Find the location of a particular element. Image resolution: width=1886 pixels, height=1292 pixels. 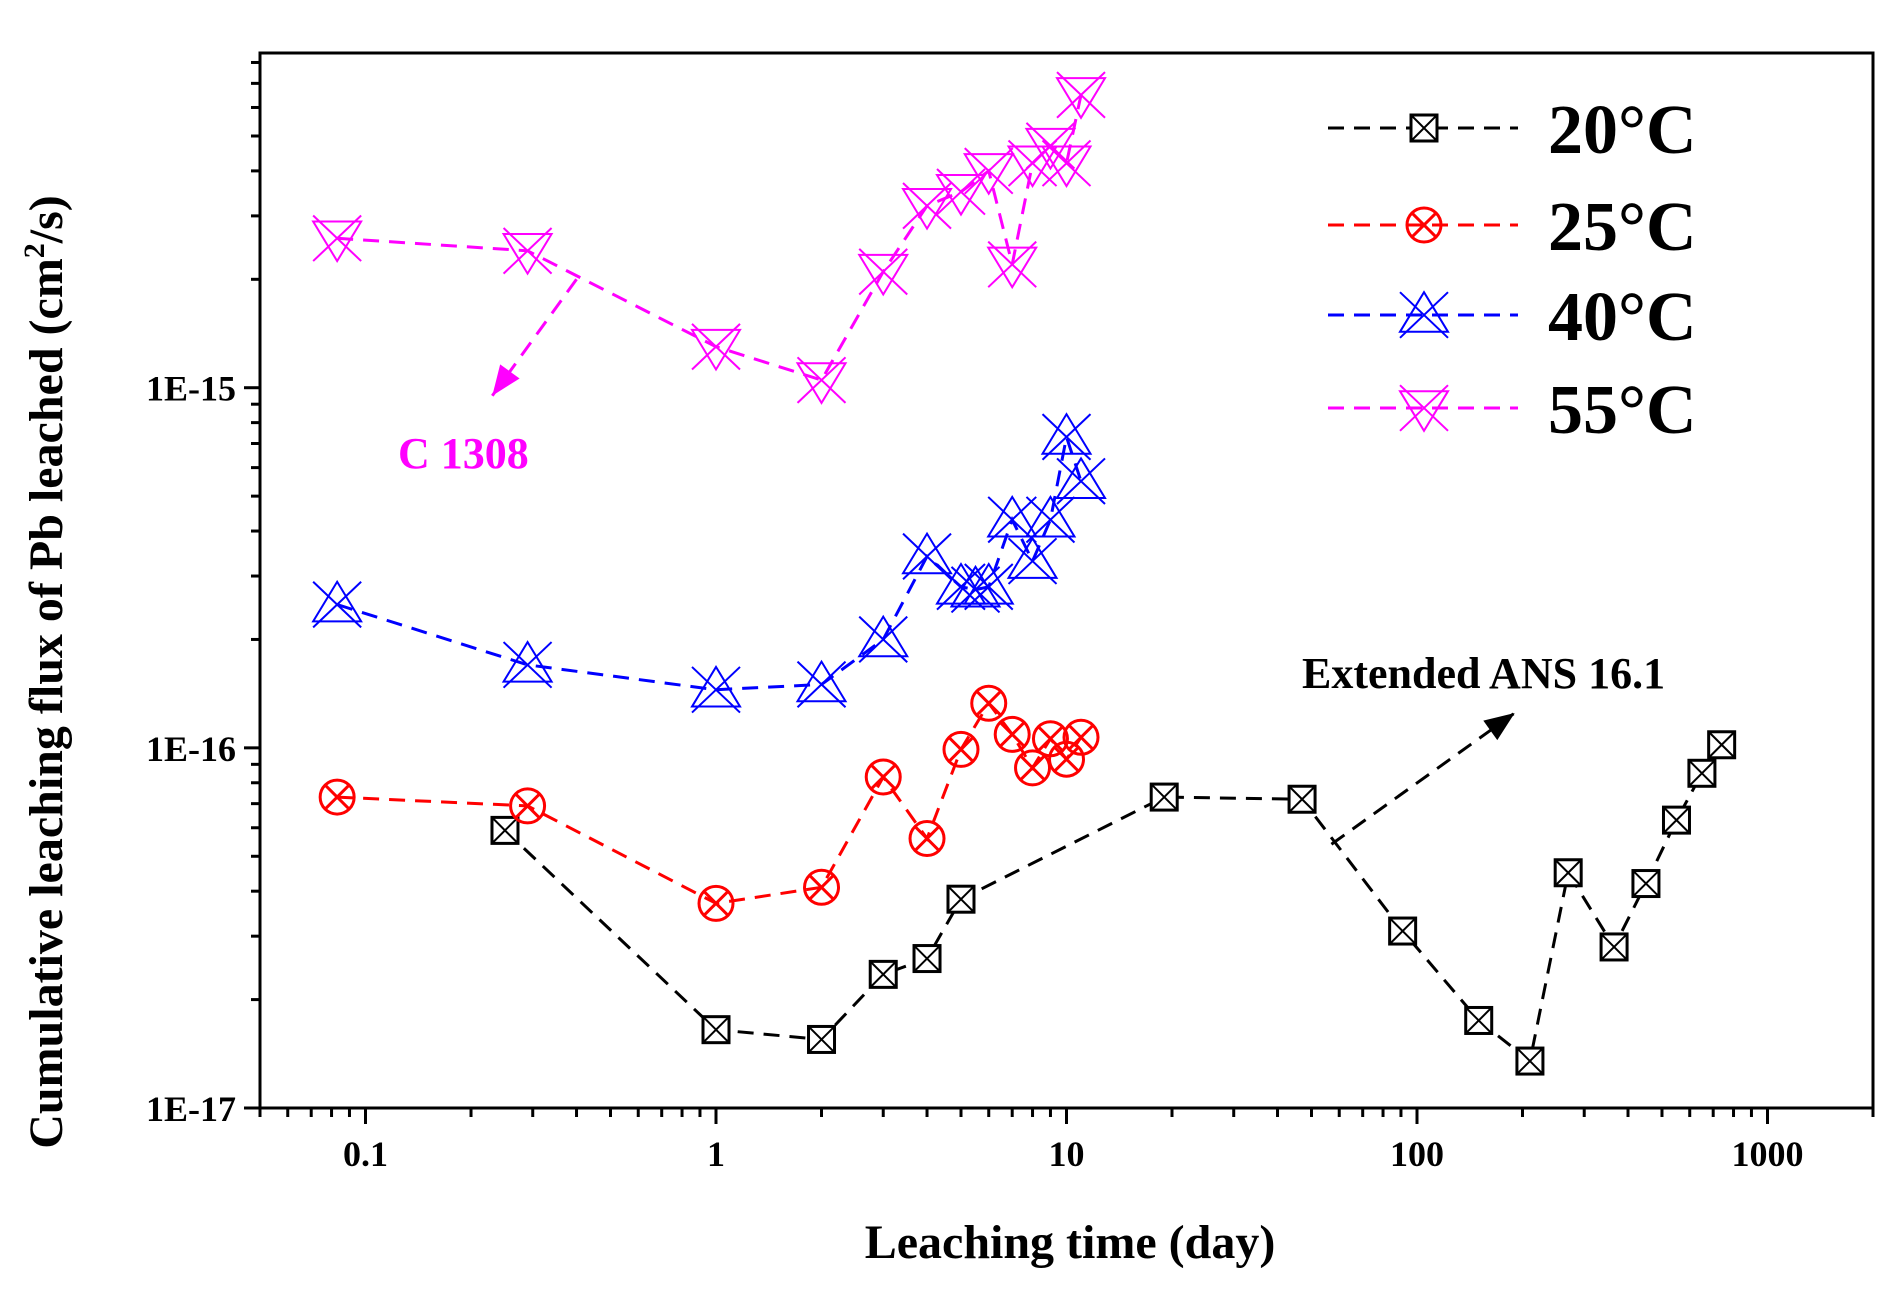

legend-entry: 40°C is located at coordinates (1512, 317).